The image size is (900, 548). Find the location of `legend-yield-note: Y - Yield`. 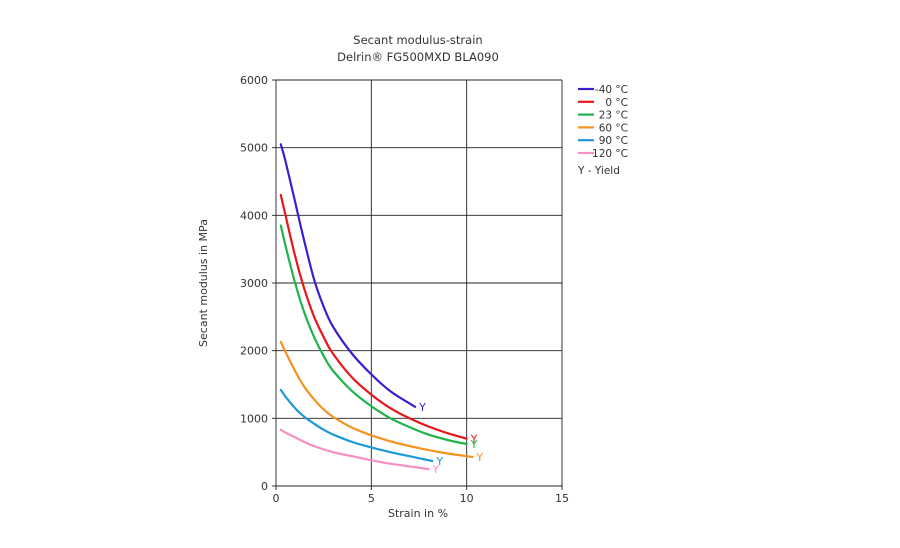

legend-yield-note: Y - Yield is located at coordinates (598, 171).